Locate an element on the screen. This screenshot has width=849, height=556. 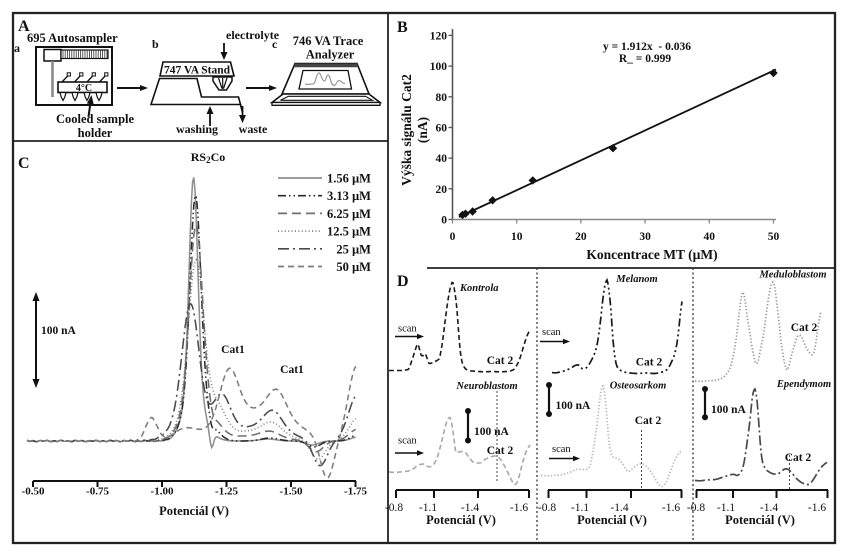
svg-text: c is located at coordinates (275, 44).